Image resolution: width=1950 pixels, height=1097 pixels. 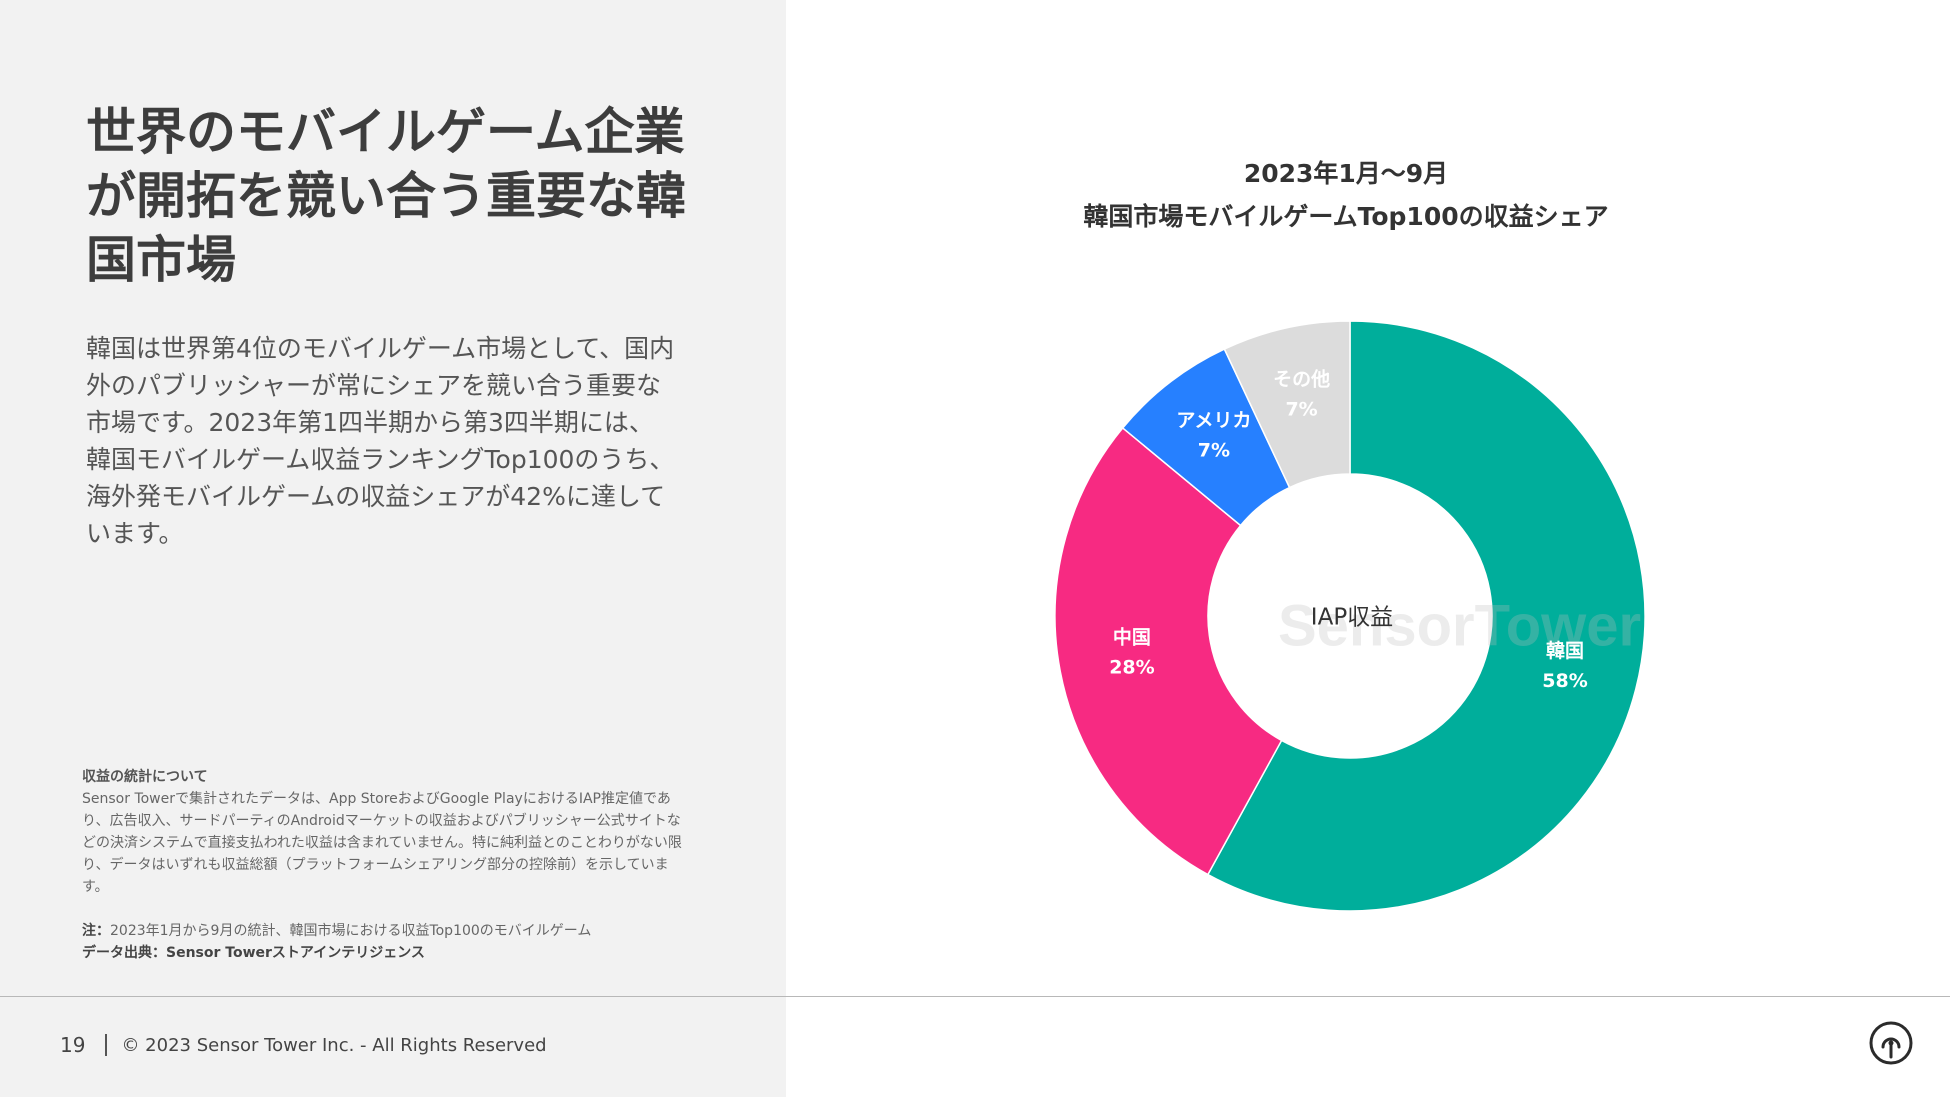 I want to click on page-headline: 世界のモバイルゲーム企業が開拓を競い合う重要な韓国市場, so click(x=386, y=196).